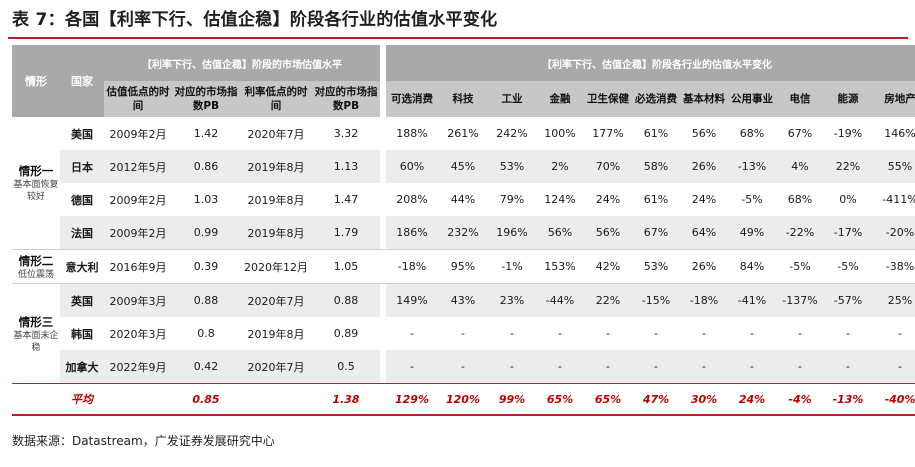  What do you see at coordinates (752, 300) in the screenshot?
I see `sector-change-cell: -41%` at bounding box center [752, 300].